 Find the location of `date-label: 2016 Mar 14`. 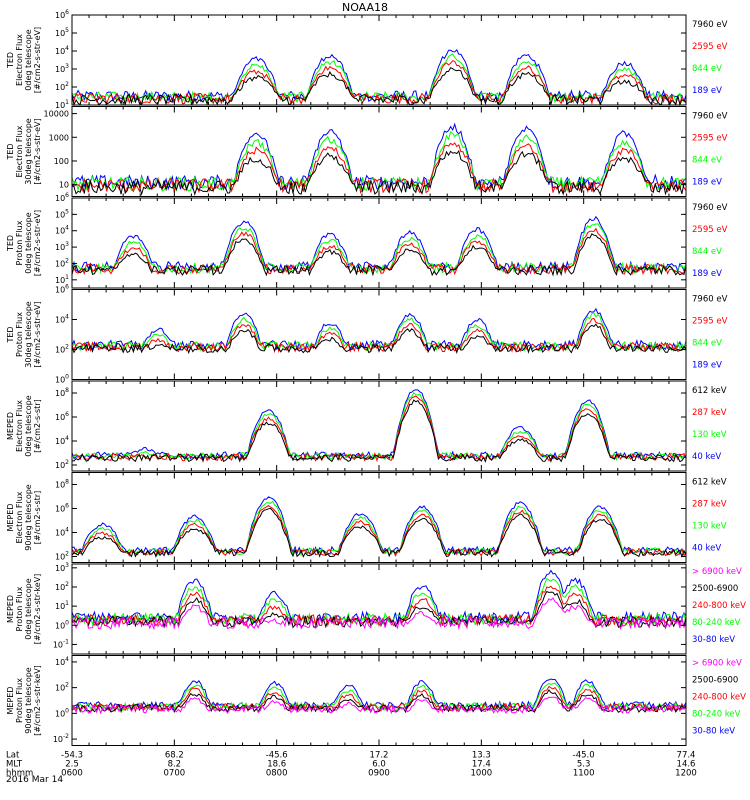

date-label: 2016 Mar 14 is located at coordinates (34, 780).